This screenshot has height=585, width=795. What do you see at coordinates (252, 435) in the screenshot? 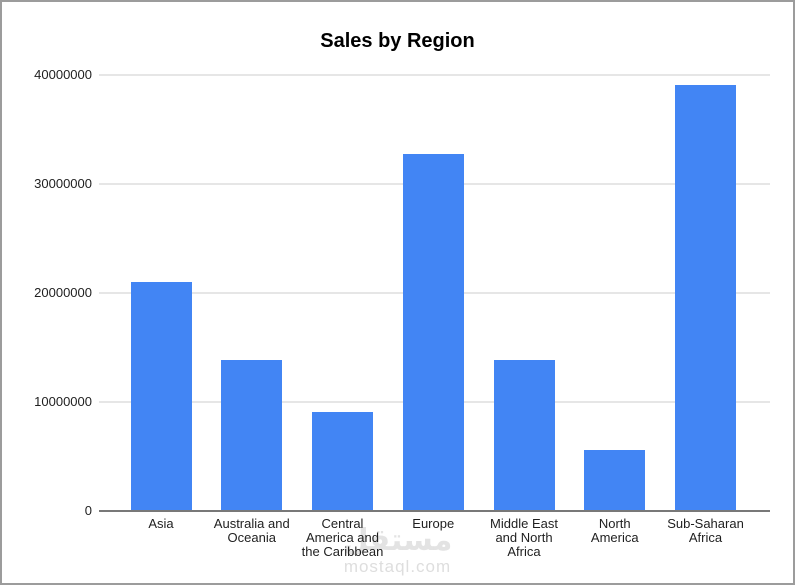
I see `bar-australia-and-oceania` at bounding box center [252, 435].